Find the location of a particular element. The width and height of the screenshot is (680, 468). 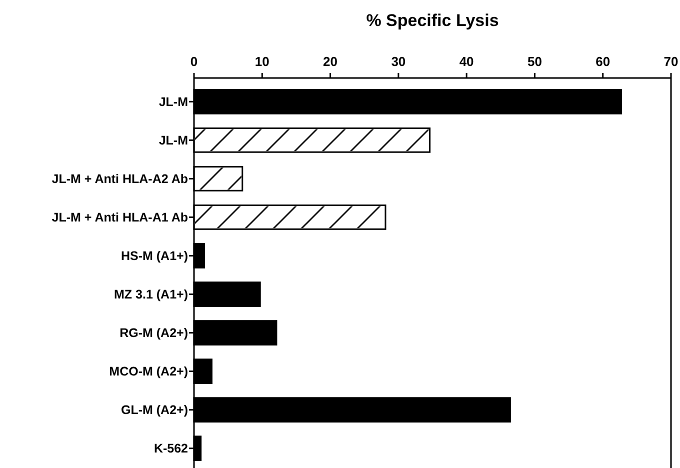

y-tick-label: JL-M + Anti HLA-A1 Ab is located at coordinates (120, 217).